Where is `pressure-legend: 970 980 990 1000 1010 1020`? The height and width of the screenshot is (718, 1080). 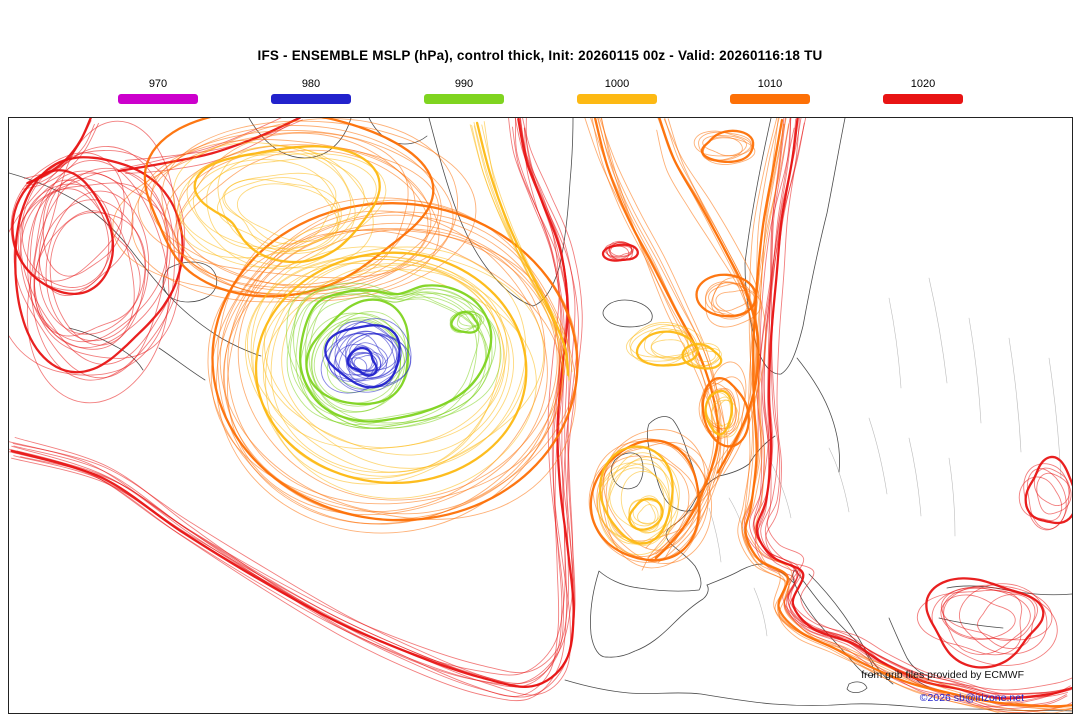 pressure-legend: 970 980 990 1000 1010 1020 is located at coordinates (540, 91).